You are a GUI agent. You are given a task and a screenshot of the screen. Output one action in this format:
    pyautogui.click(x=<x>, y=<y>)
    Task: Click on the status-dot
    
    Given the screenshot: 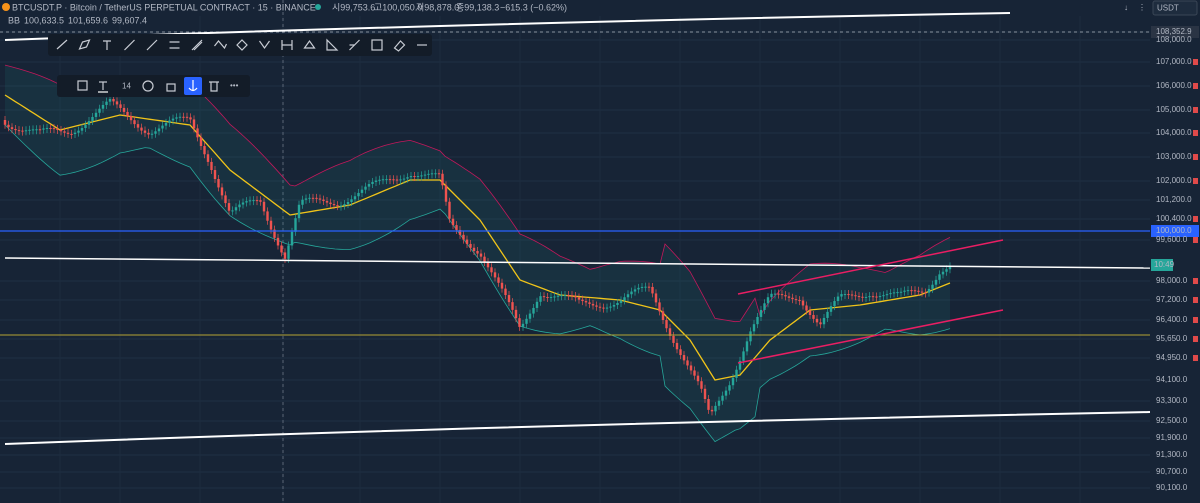 What is the action you would take?
    pyautogui.click(x=318, y=7)
    